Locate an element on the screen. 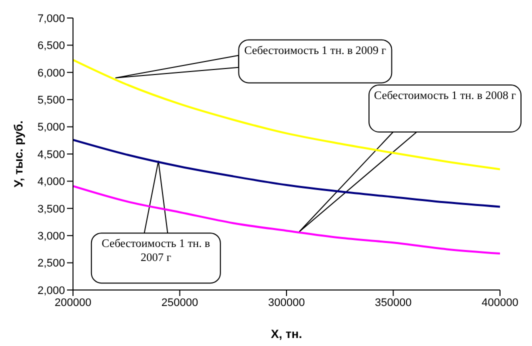 This screenshot has width=532, height=346. y-tick-label: 4,000 is located at coordinates (51, 182).